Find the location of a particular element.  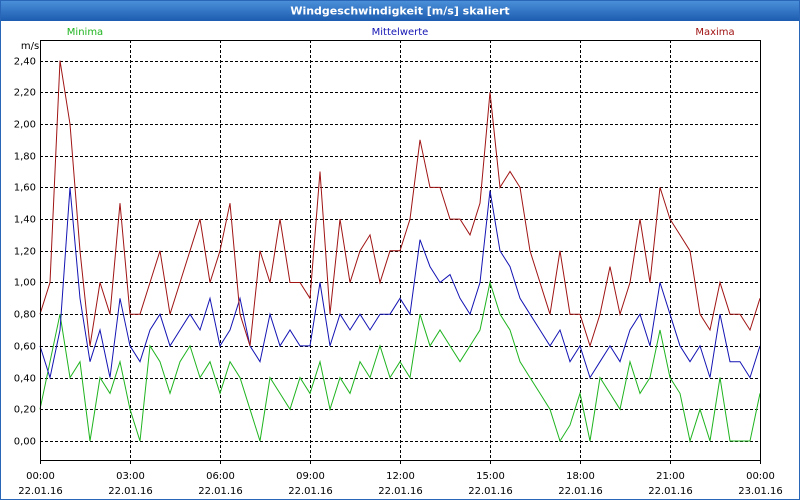

chart-title: Windgeschwindigkeit [m/s] skaliert is located at coordinates (399, 11).